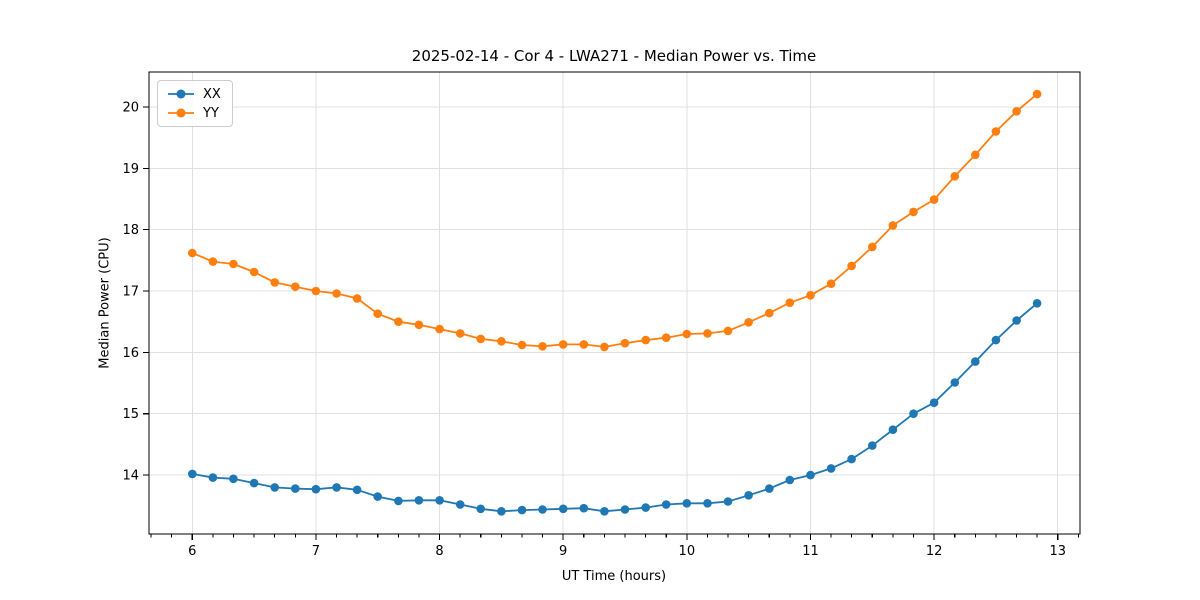  I want to click on y-tick-label: 15, so click(130, 414).